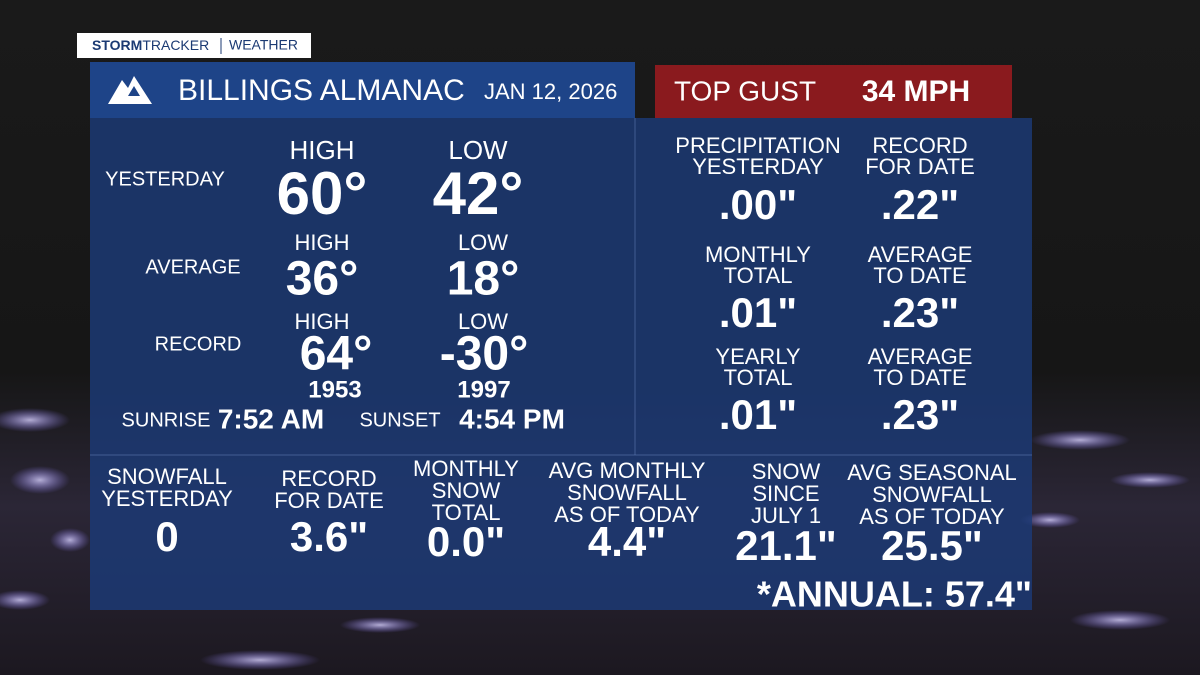  I want to click on high-value: 64°, so click(336, 354).